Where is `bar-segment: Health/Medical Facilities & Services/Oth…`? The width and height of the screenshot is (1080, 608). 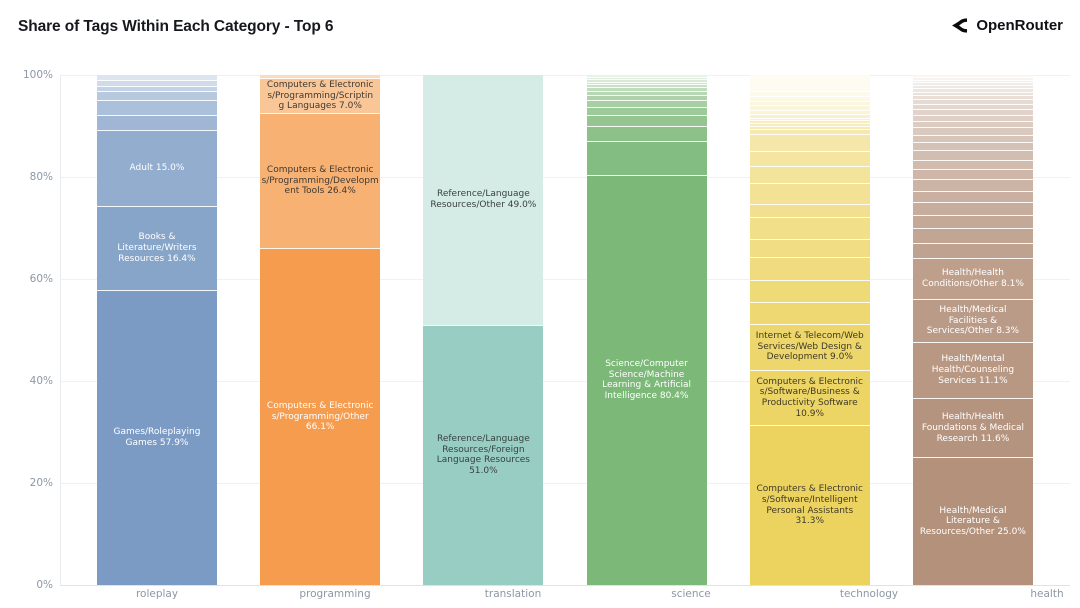 bar-segment: Health/Medical Facilities & Services/Oth… is located at coordinates (972, 320).